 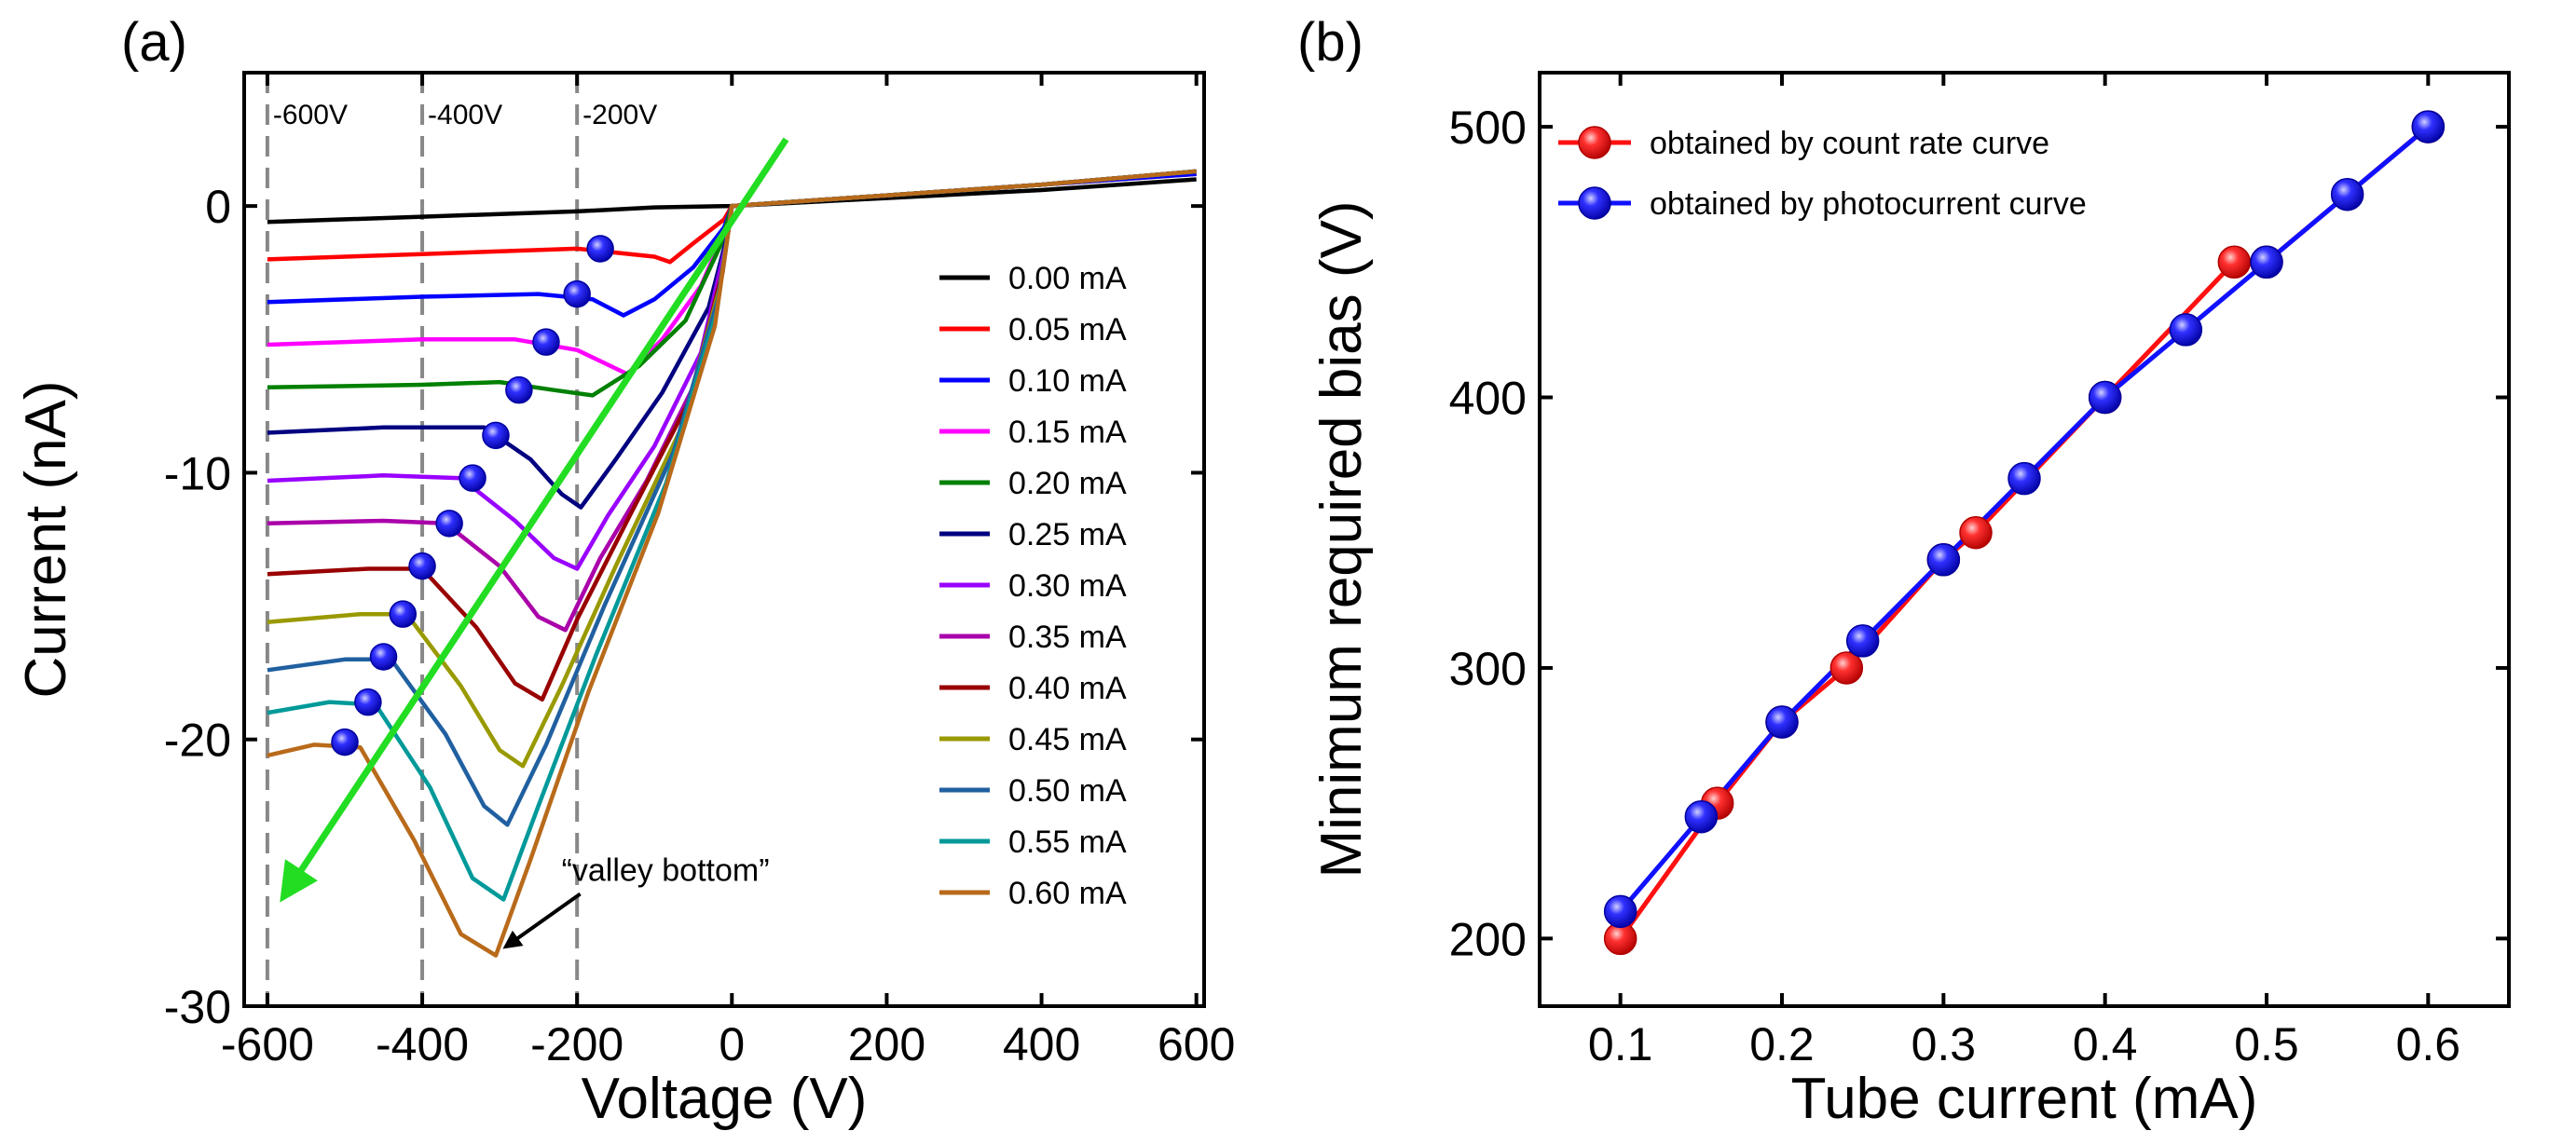 What do you see at coordinates (732, 1044) in the screenshot?
I see `a-x-tick-label-3: 0` at bounding box center [732, 1044].